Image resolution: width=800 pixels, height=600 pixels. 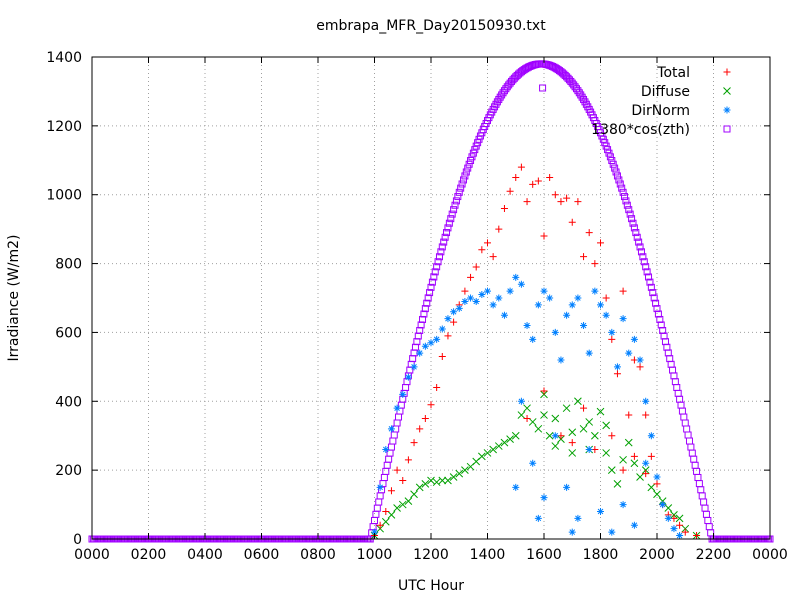 I want to click on y-tick-label: 1200, so click(x=64, y=127).